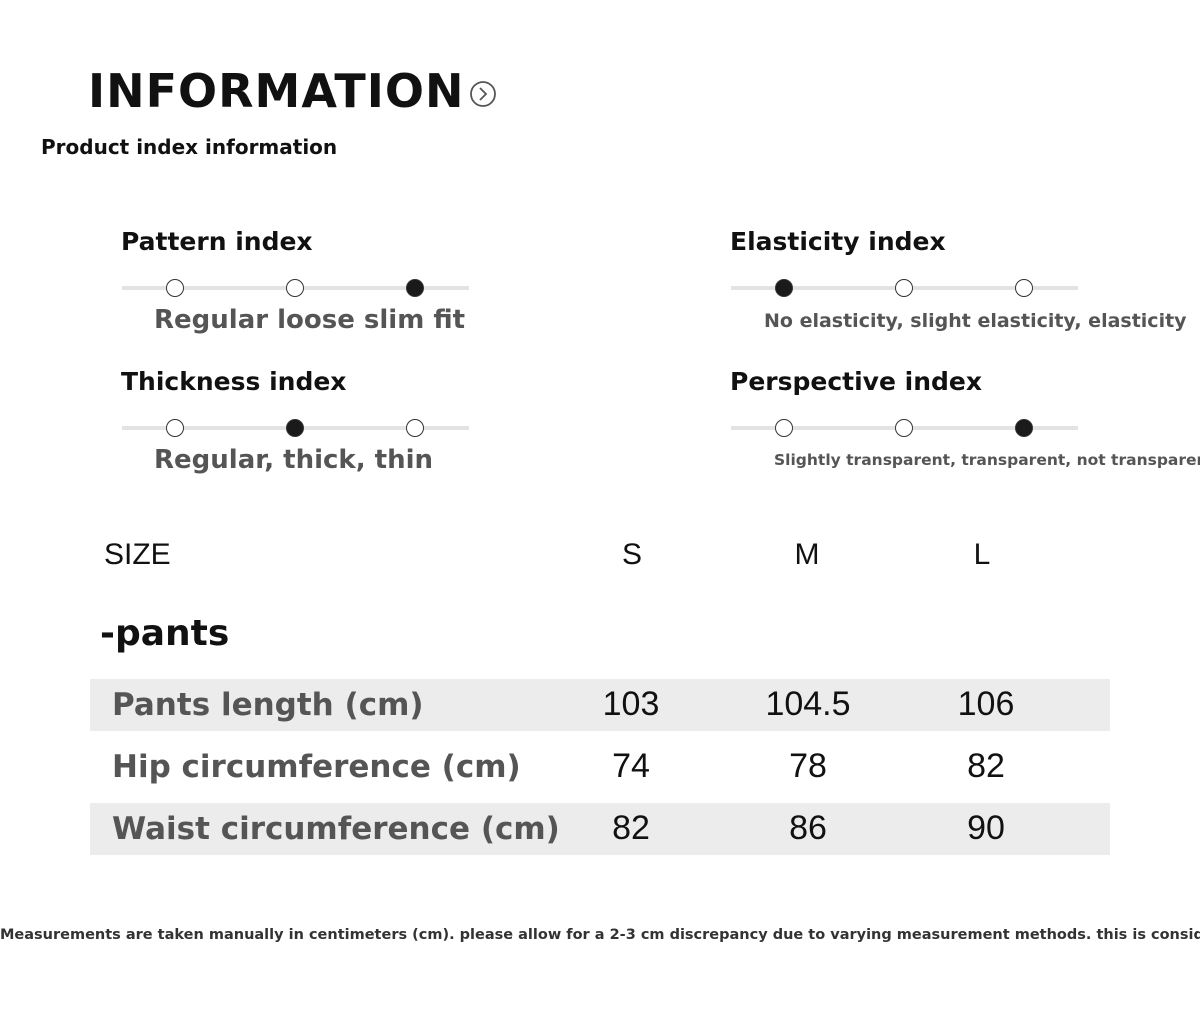 This screenshot has height=1020, width=1200. Describe the element at coordinates (632, 554) in the screenshot. I see `size-header: S` at that location.